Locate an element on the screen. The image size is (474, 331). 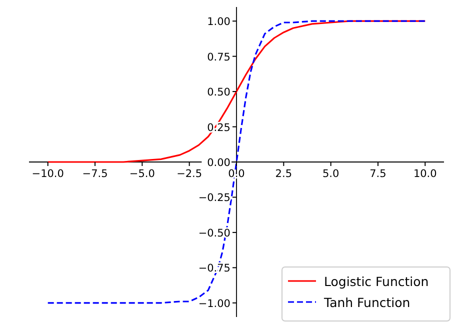
y-tick-label: 0.50 is located at coordinates (218, 92).